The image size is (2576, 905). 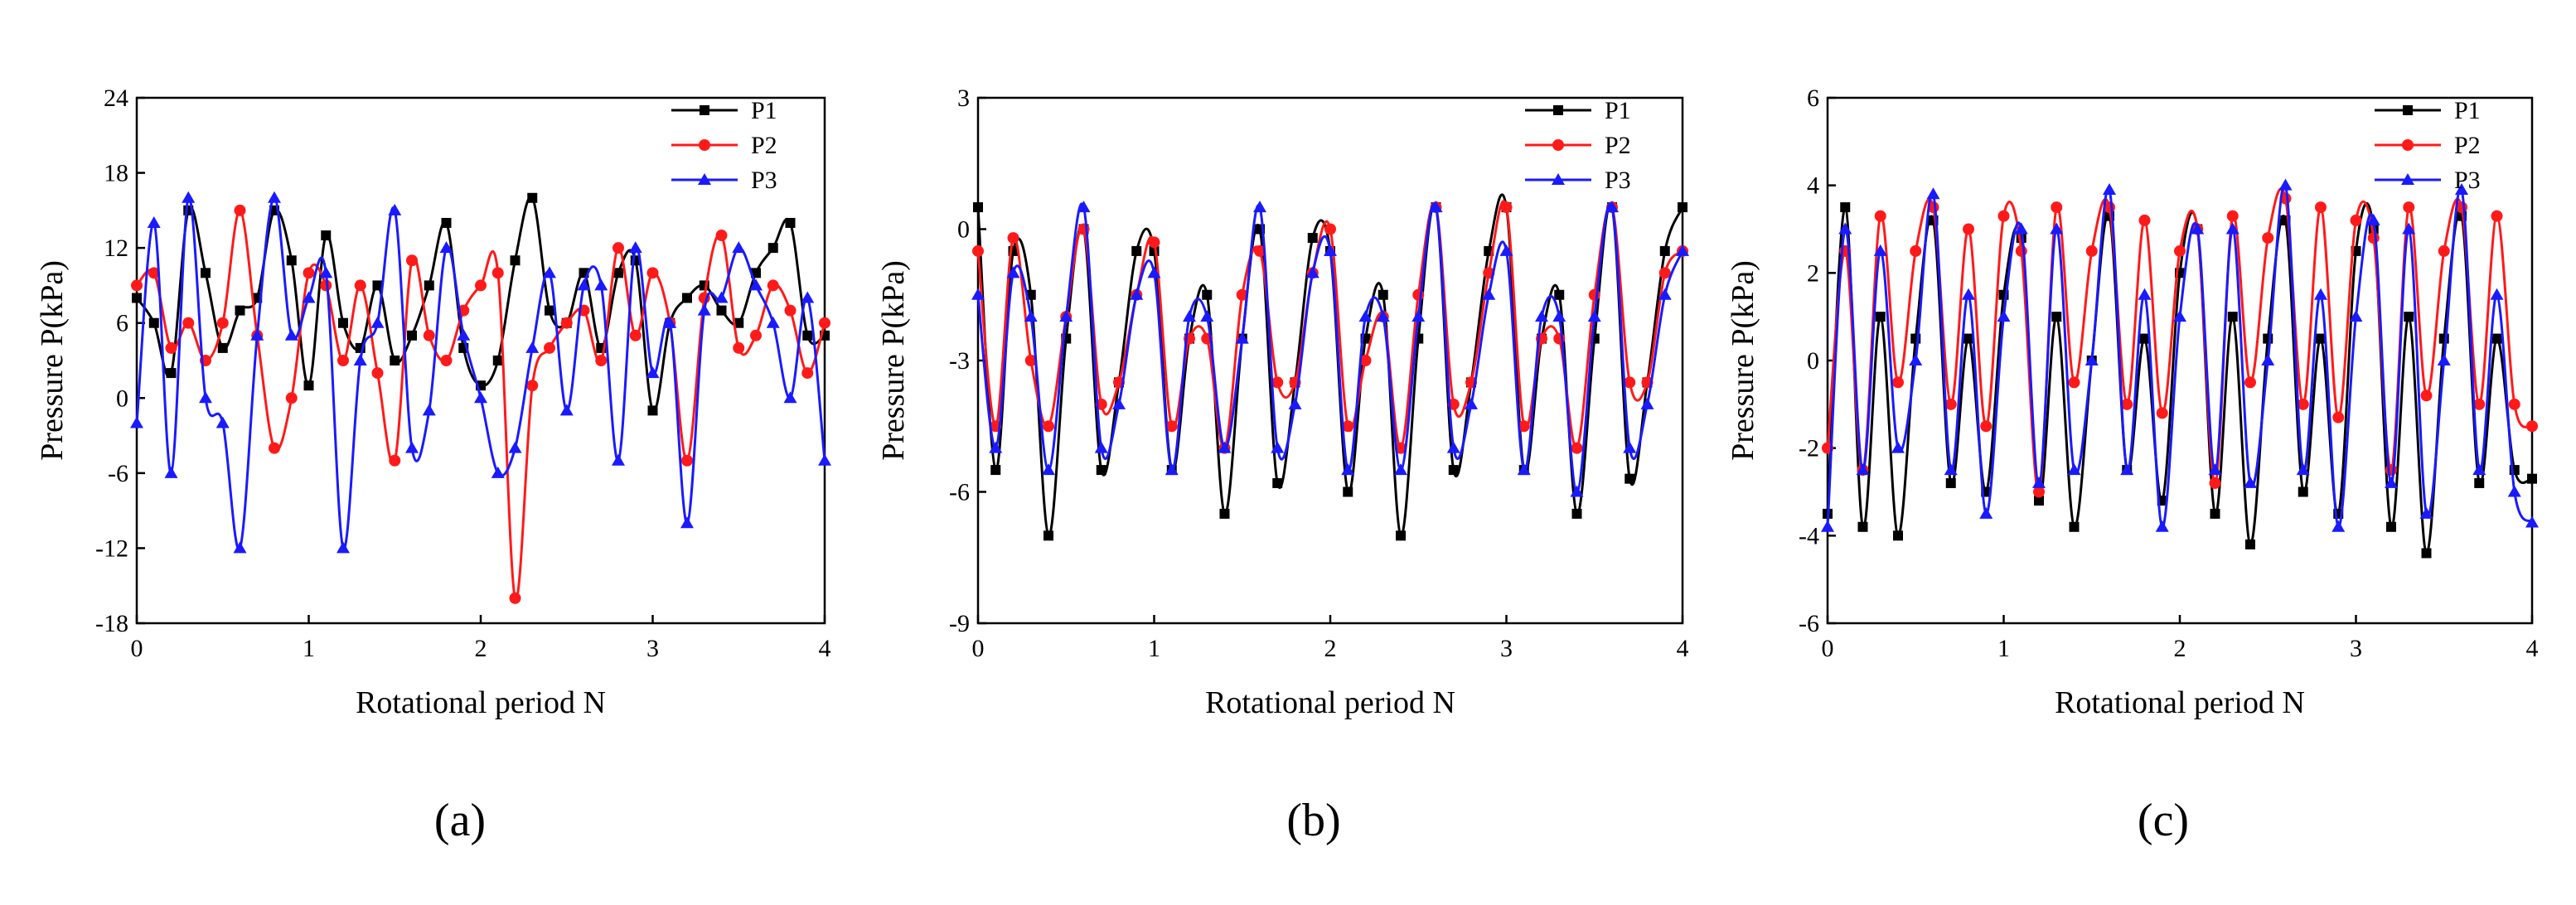 What do you see at coordinates (2356, 649) in the screenshot?
I see `x-tick-label: 3` at bounding box center [2356, 649].